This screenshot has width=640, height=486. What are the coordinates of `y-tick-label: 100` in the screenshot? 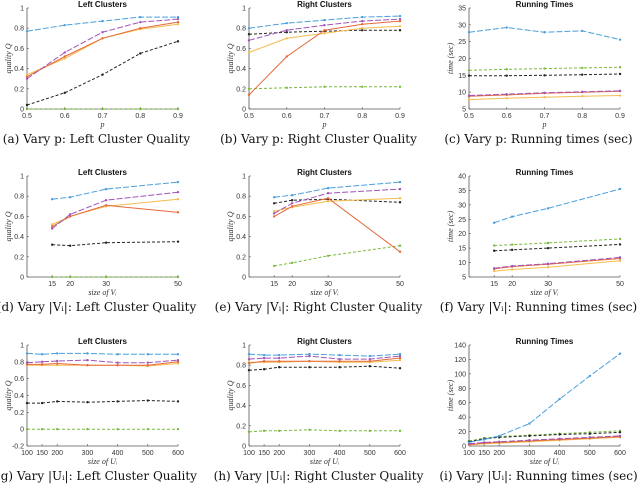 It's located at (460, 374).